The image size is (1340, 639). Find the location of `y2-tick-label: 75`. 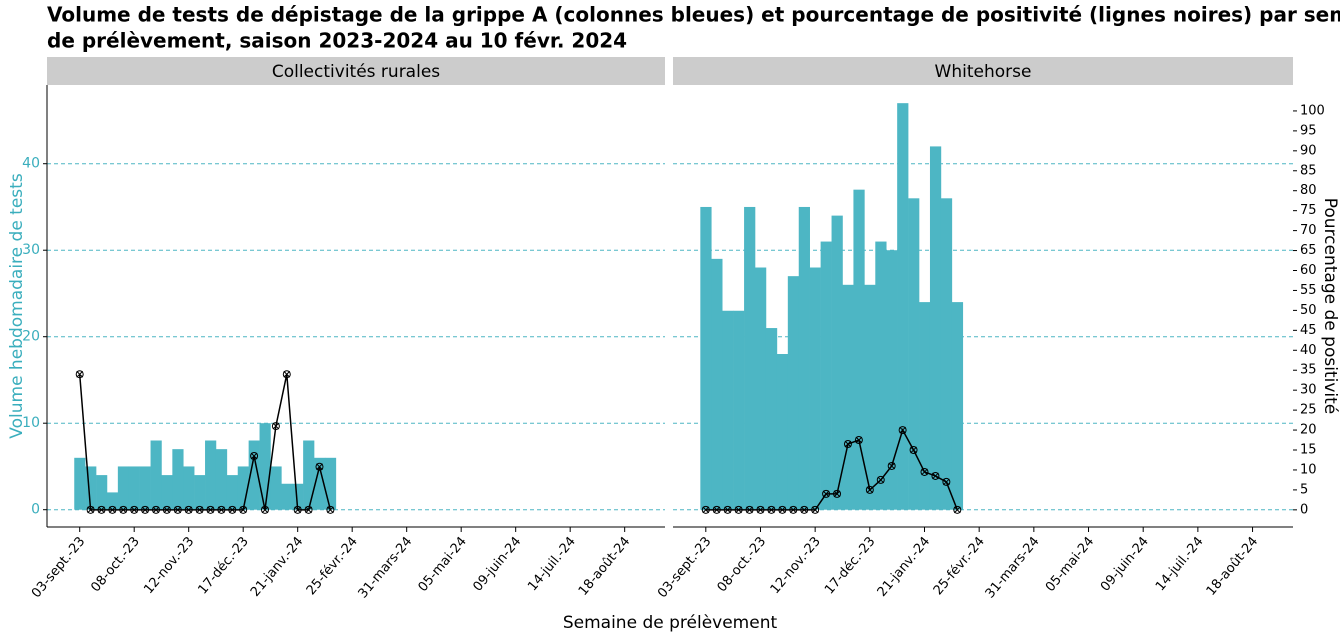

y2-tick-label: 75 is located at coordinates (1308, 210).